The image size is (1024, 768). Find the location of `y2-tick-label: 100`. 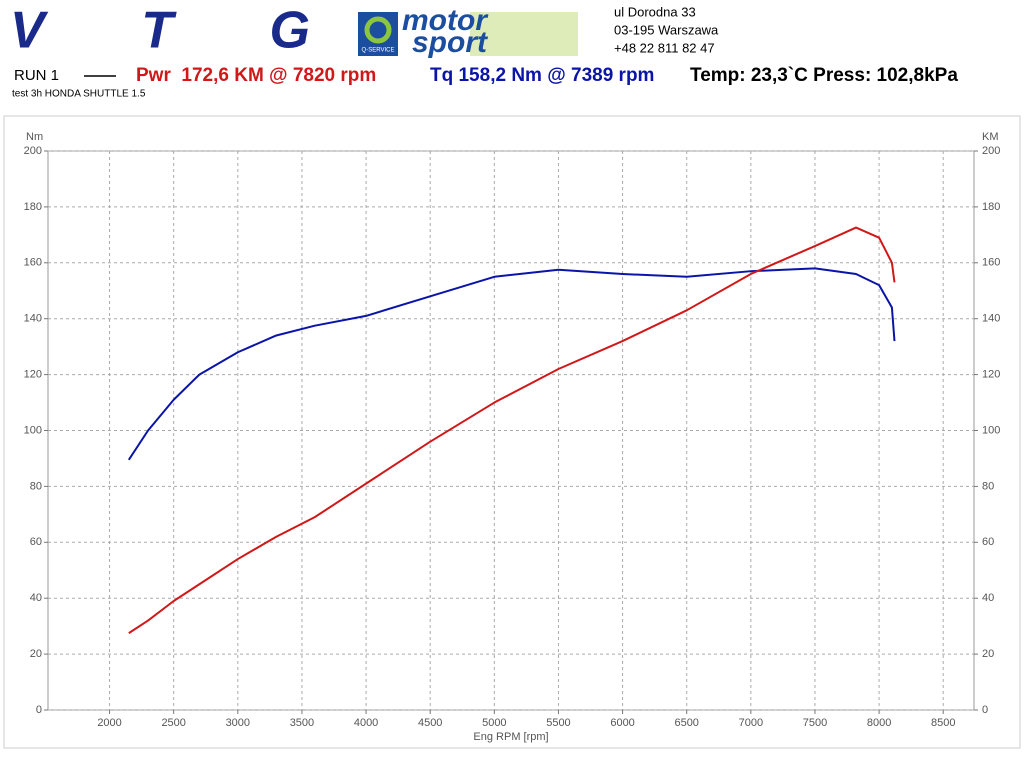

y2-tick-label: 100 is located at coordinates (991, 430).